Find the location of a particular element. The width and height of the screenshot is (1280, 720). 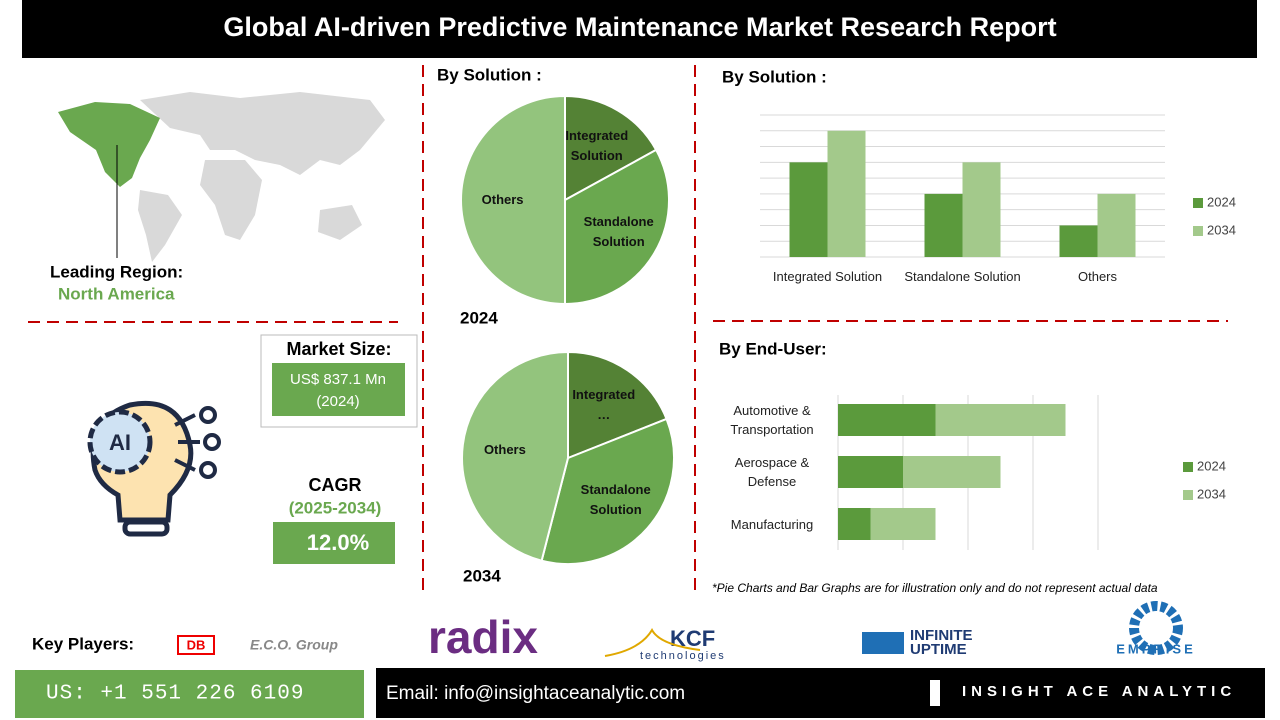

market-value: US$ 837.1 Mn is located at coordinates (338, 379).